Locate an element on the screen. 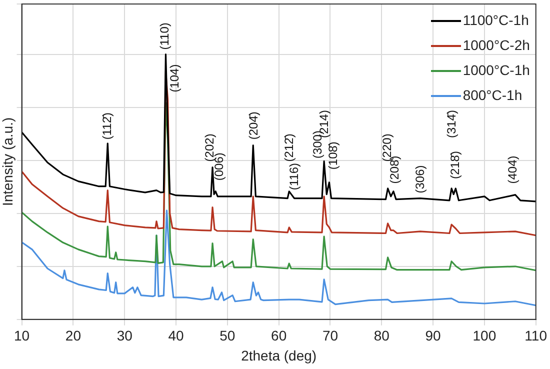  x-tick-label: 110 is located at coordinates (536, 336).